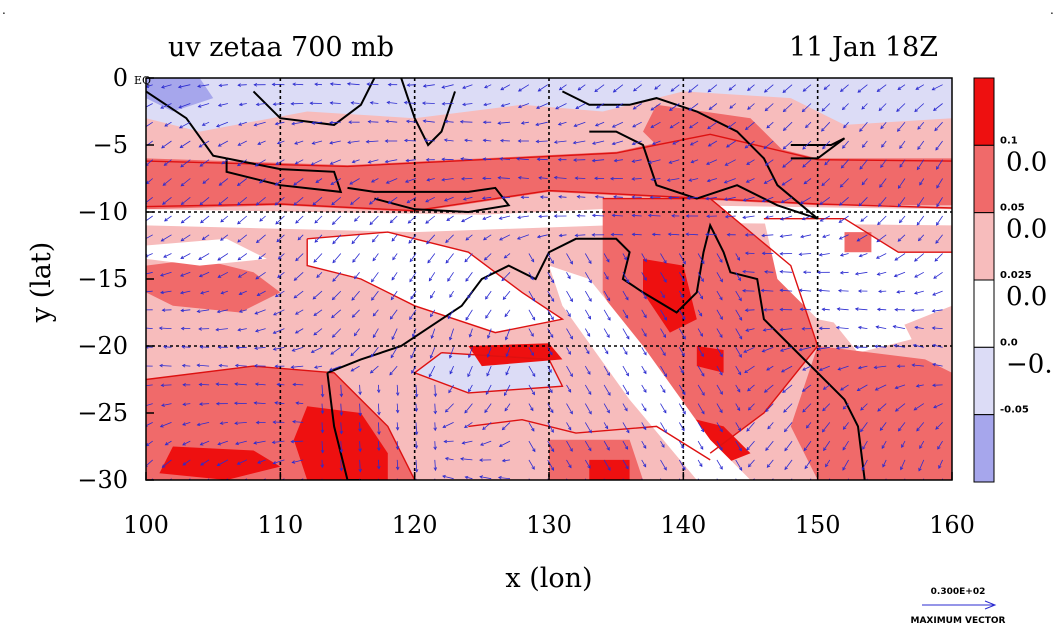 The height and width of the screenshot is (631, 1058). I want to click on max-vector-legend: 0.300E+02 MAXIMUM VECTOR, so click(957, 606).